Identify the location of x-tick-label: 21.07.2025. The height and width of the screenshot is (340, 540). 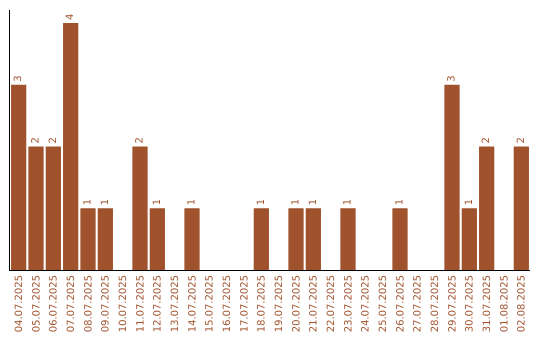
(314, 303).